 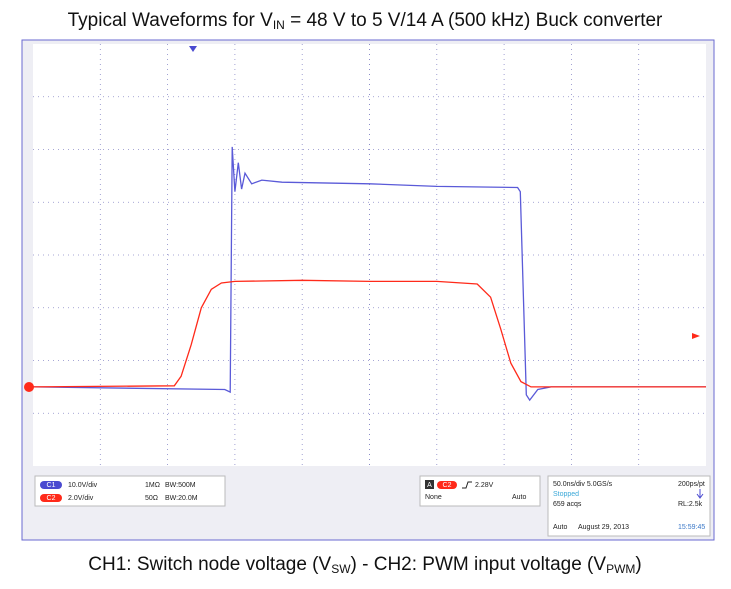 What do you see at coordinates (181, 498) in the screenshot?
I see `c2-bandwidth: BW:20.0M` at bounding box center [181, 498].